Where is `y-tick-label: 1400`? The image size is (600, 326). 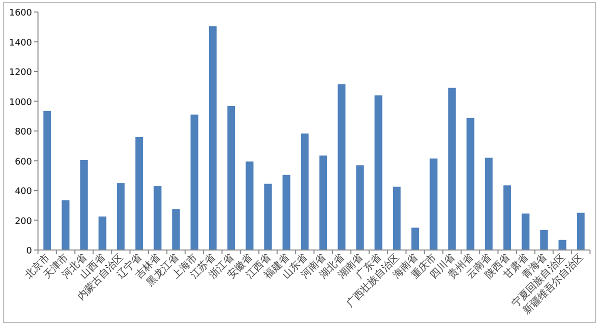 y-tick-label: 1400 is located at coordinates (20, 43).